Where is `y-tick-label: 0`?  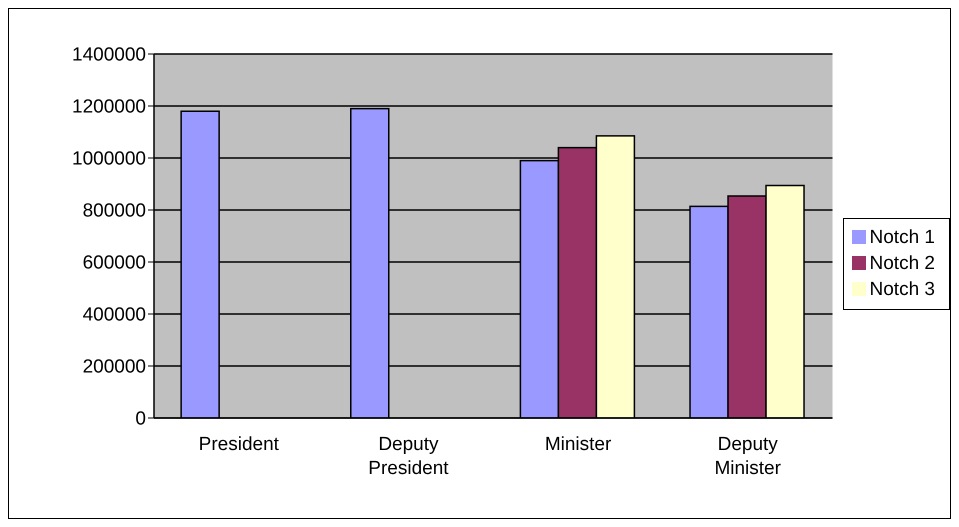
y-tick-label: 0 is located at coordinates (140, 419).